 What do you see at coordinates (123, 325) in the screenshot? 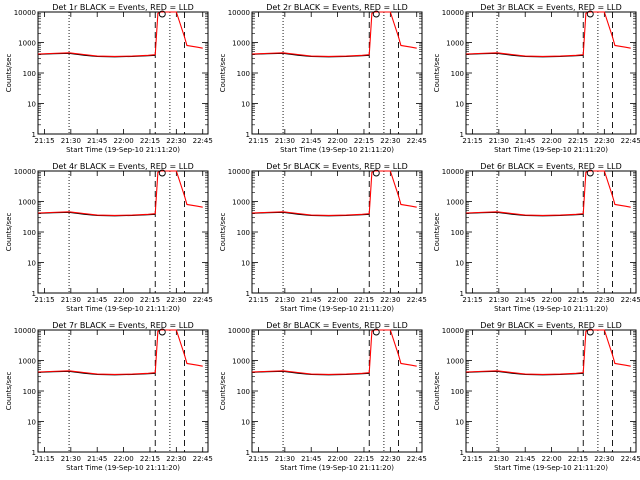
I see `chart-title: Det 7r BLACK = Events, RED = LLD` at bounding box center [123, 325].